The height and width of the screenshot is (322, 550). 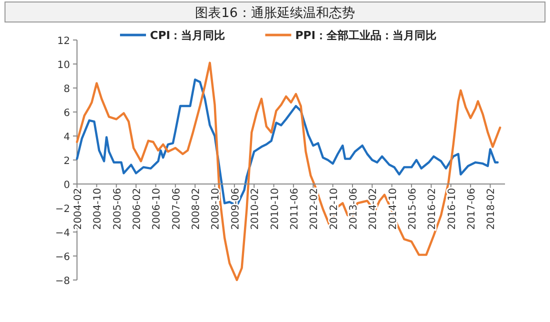 I want to click on x-tick-label: 2010-10, so click(x=275, y=209).